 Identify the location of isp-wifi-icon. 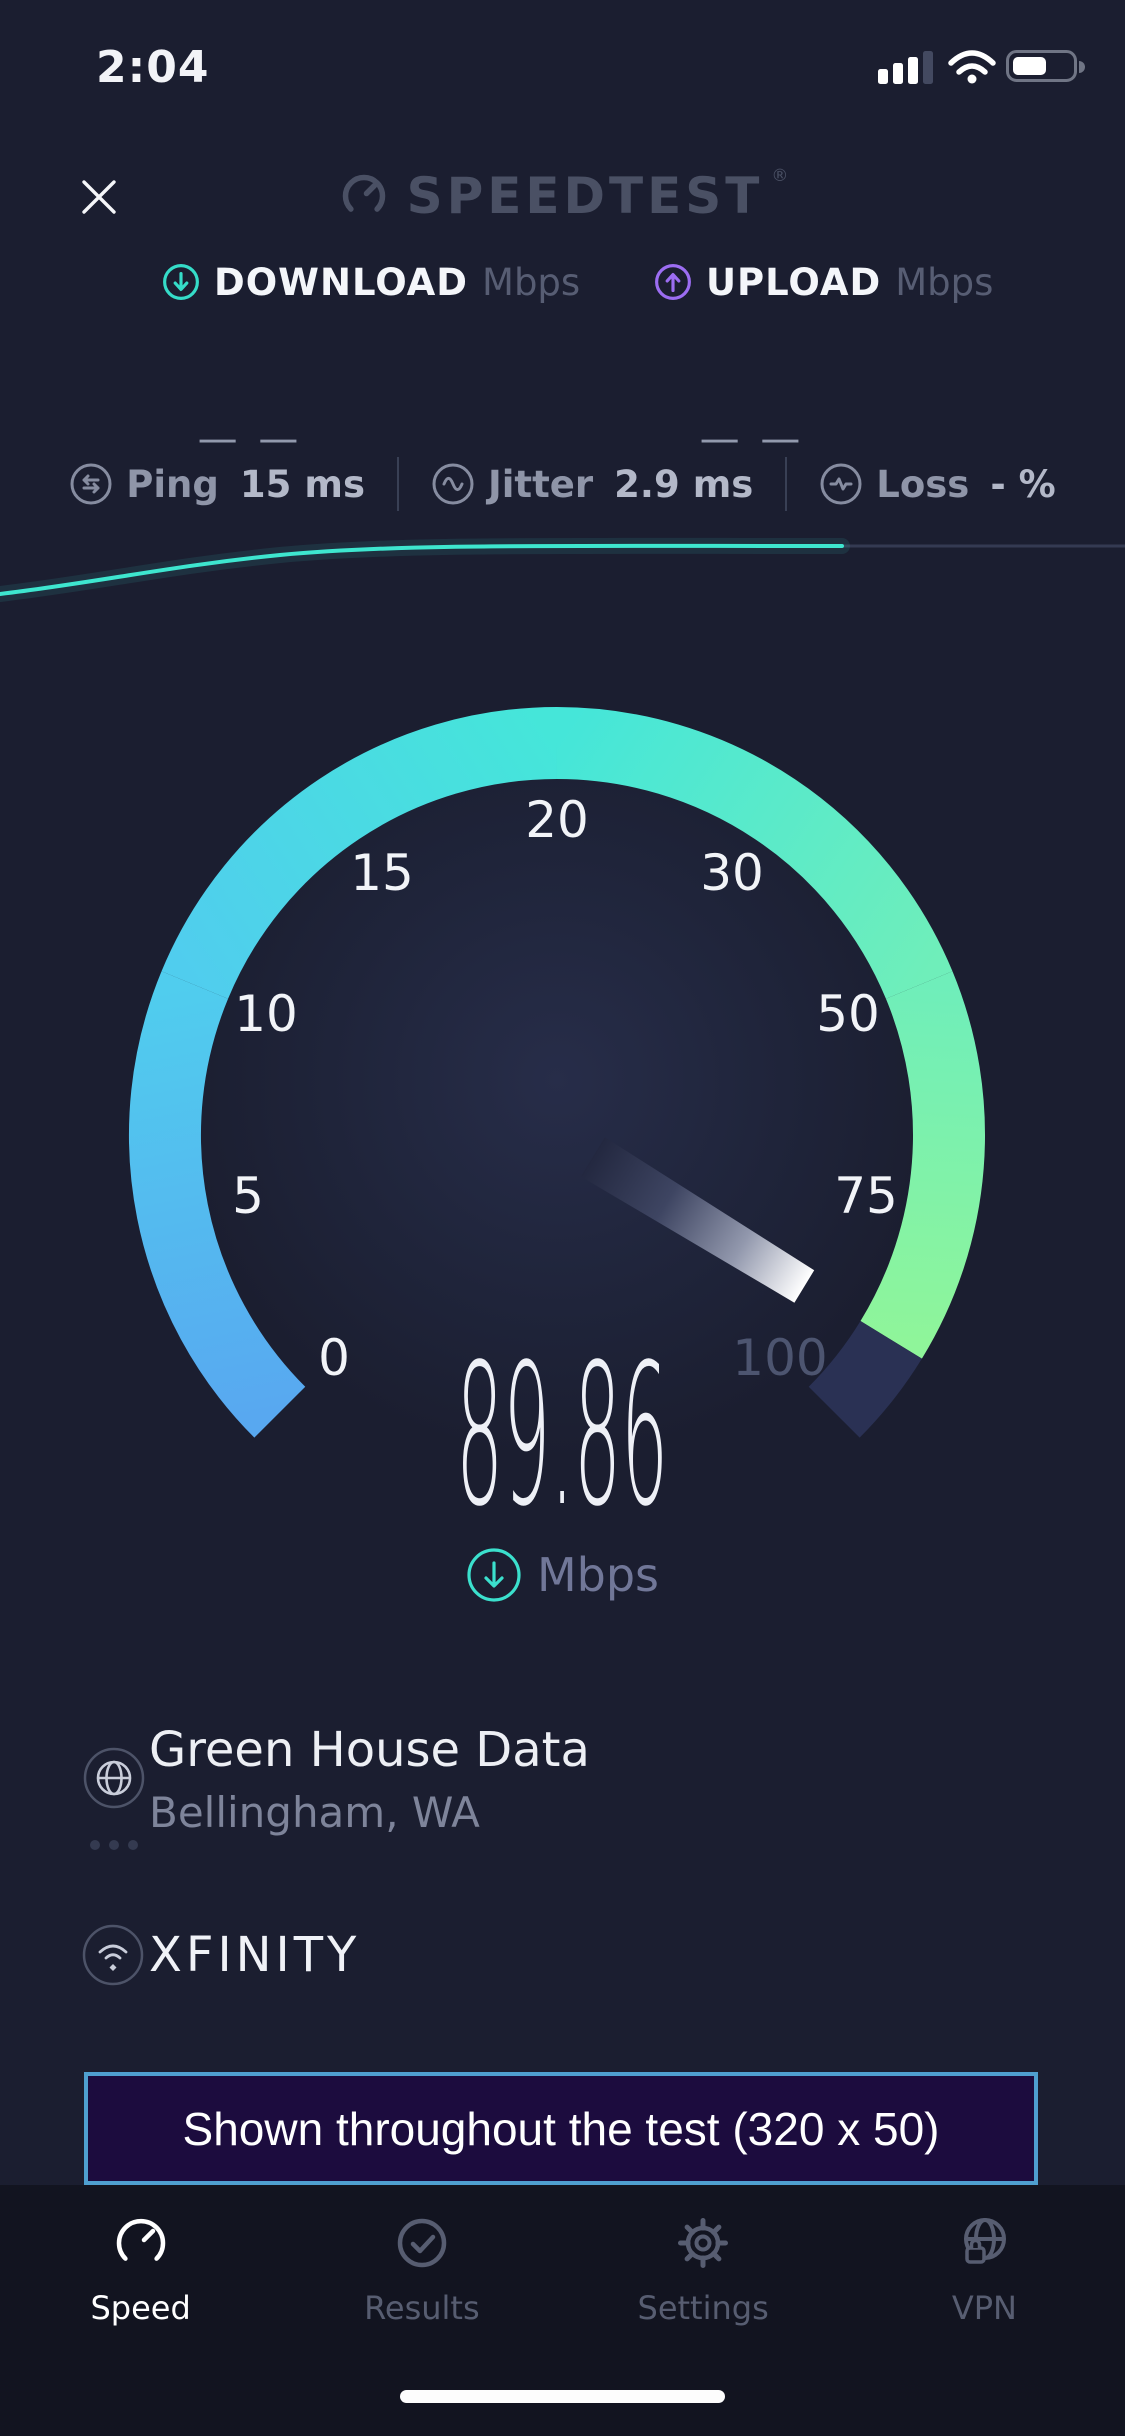
(113, 1955).